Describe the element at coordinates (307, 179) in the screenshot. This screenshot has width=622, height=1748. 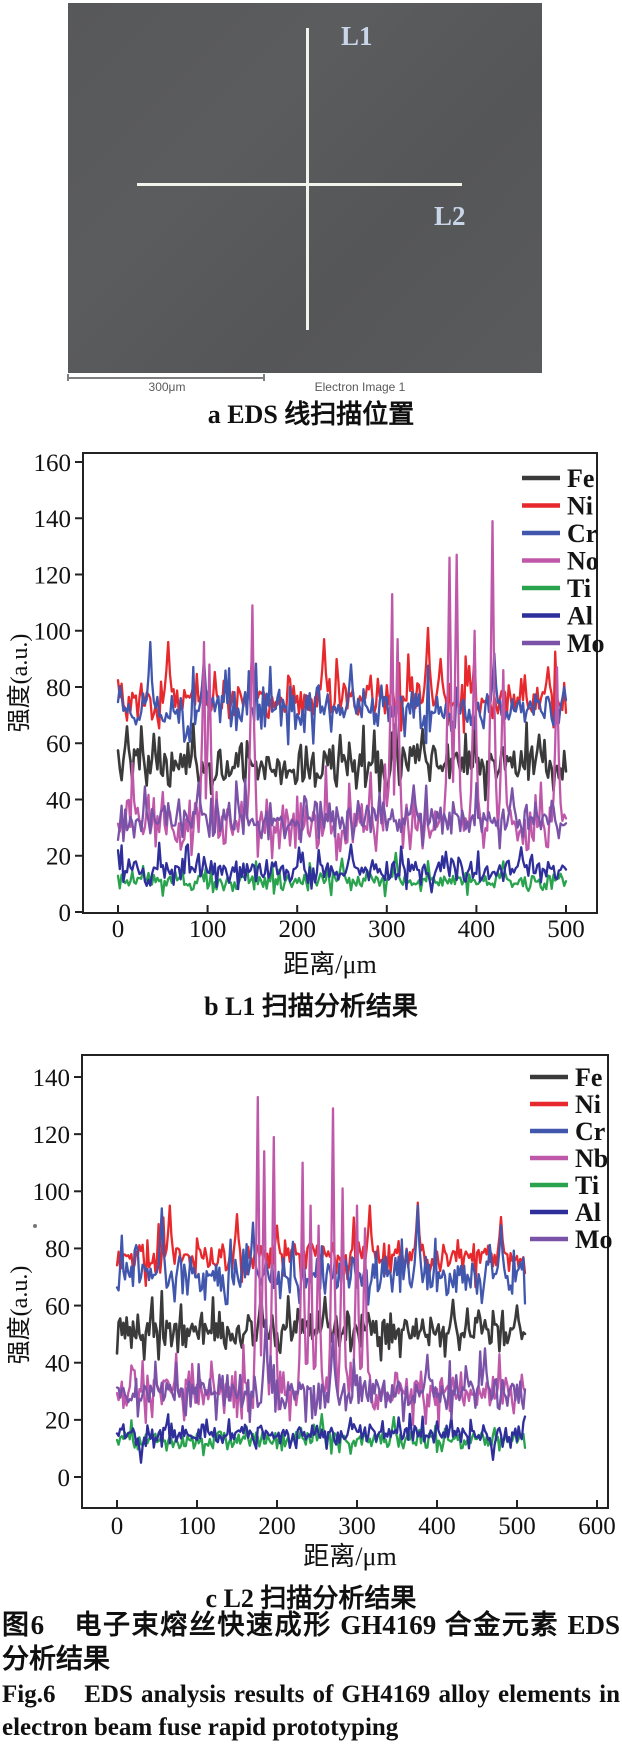
I see `scan-line-l1` at that location.